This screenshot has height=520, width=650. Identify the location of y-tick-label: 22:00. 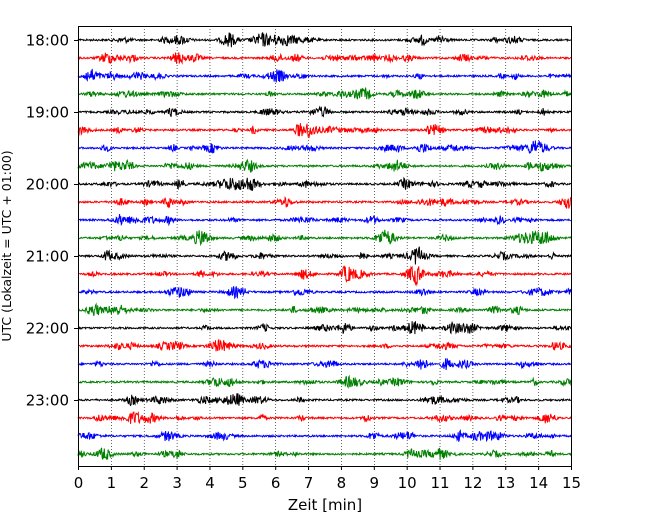
(47, 329).